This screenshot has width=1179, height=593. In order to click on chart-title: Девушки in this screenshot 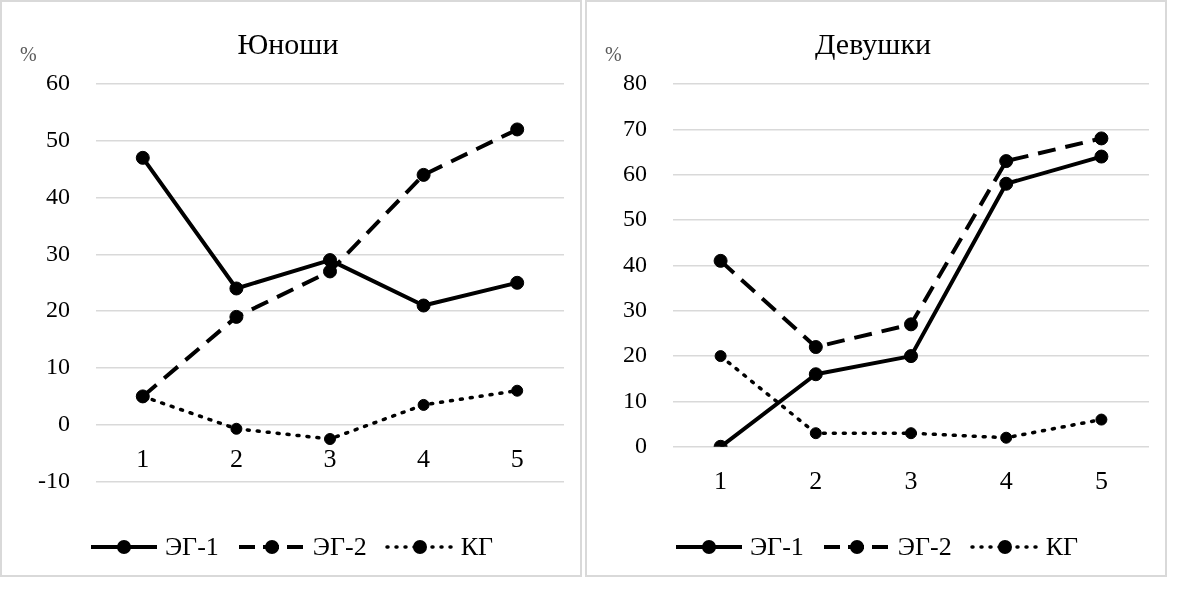, I will do `click(873, 43)`.